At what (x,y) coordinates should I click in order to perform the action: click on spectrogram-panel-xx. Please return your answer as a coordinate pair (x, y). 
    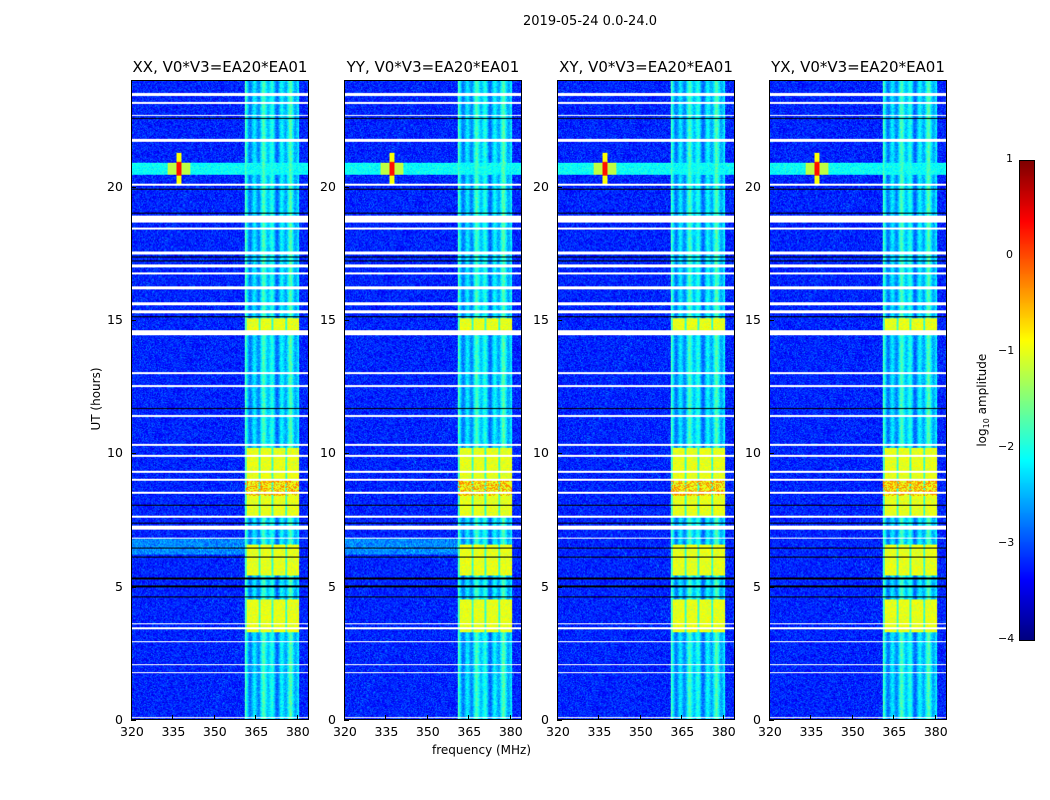
    Looking at the image, I should click on (220, 400).